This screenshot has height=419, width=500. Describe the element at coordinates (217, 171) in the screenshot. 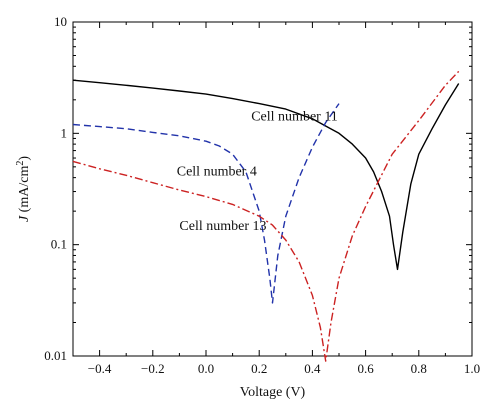

I see `series-annotation: Cell number 4` at that location.